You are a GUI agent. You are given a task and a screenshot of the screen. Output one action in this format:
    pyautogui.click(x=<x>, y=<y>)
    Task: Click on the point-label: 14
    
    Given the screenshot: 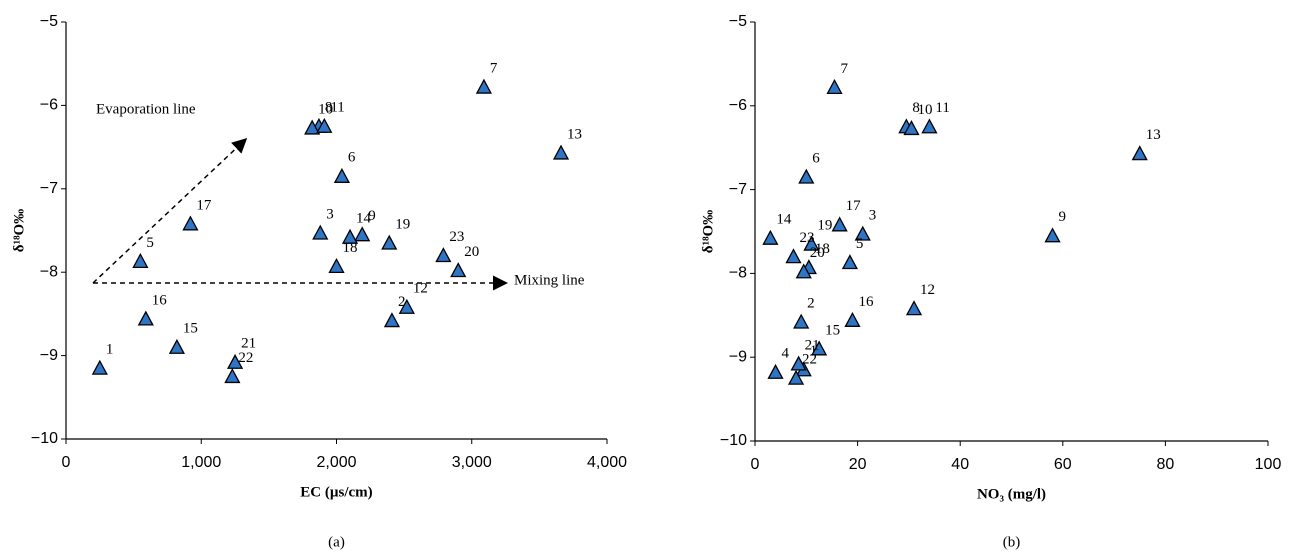 What is the action you would take?
    pyautogui.click(x=364, y=219)
    